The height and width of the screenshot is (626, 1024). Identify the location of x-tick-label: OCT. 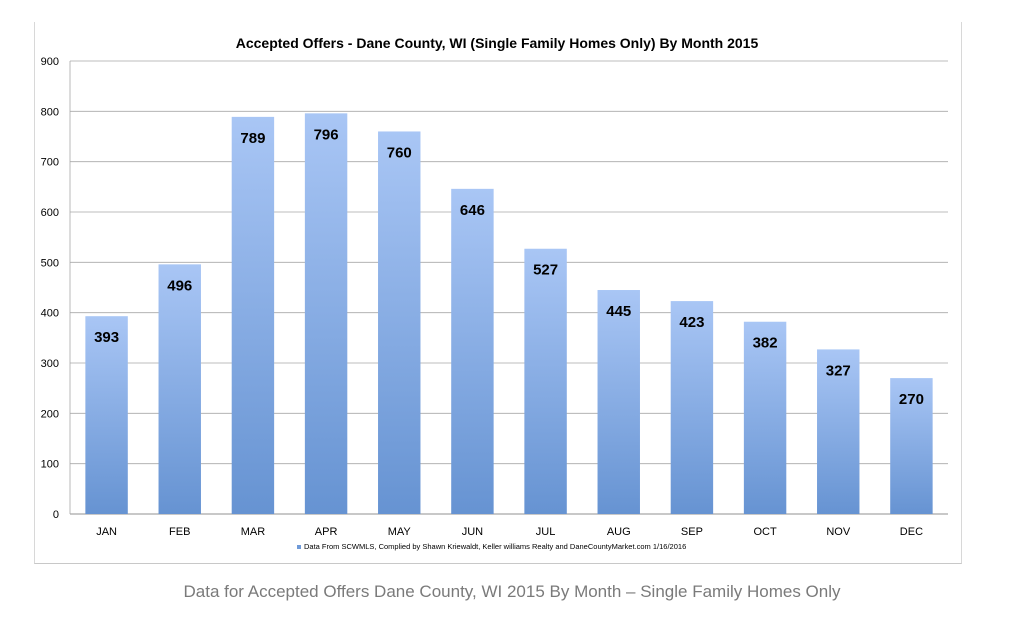
(765, 532).